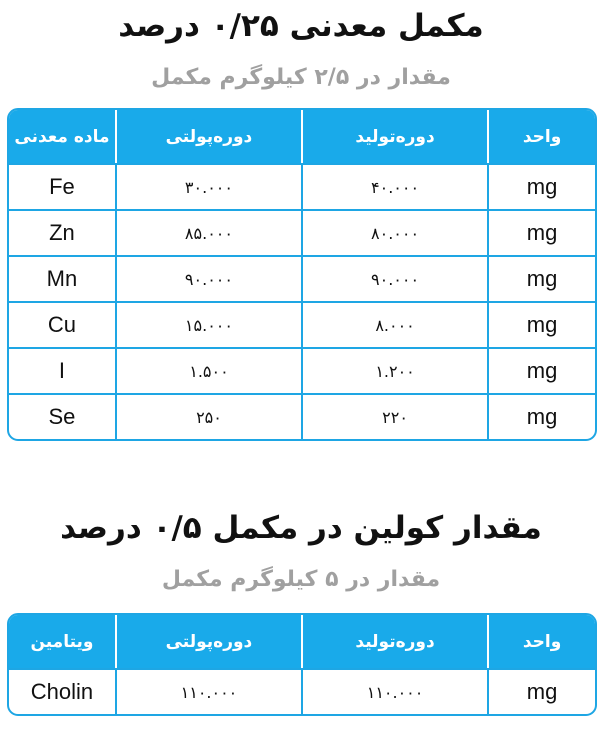 The width and height of the screenshot is (602, 745). Describe the element at coordinates (394, 371) in the screenshot. I see `table-cell: ۱.۲۰۰` at that location.